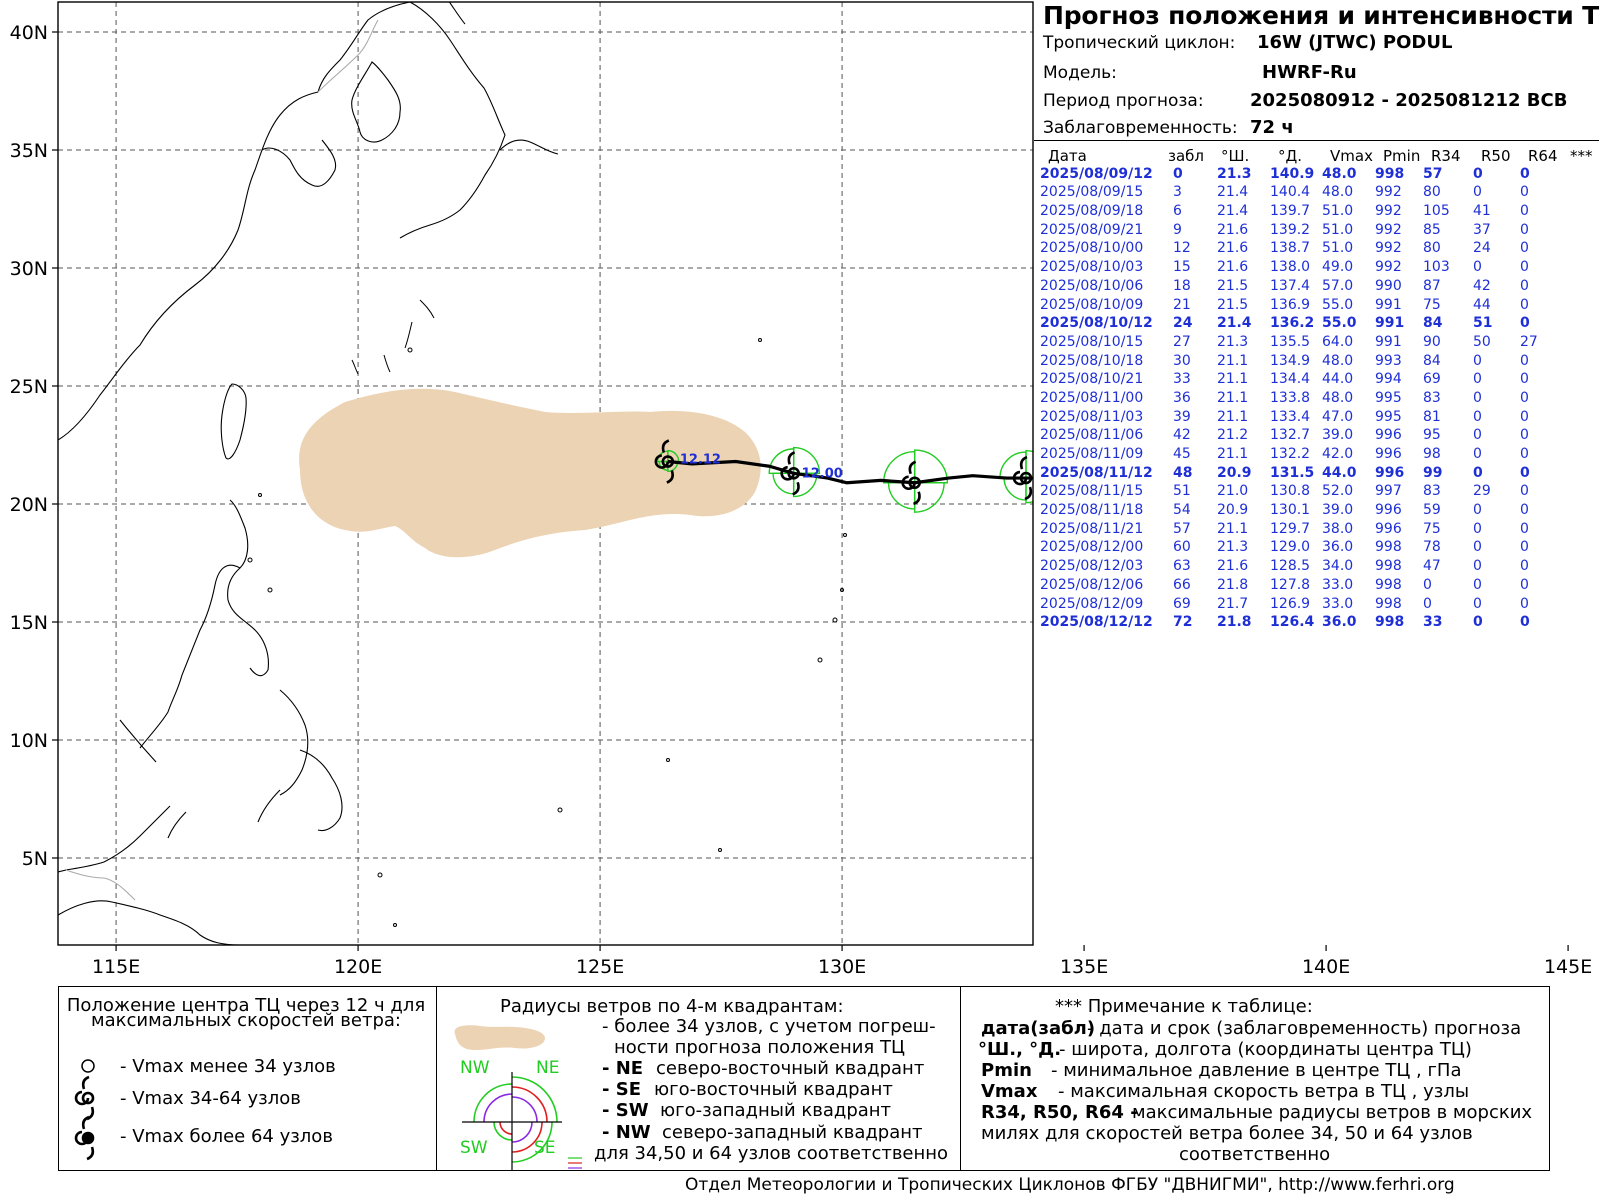 This screenshot has height=1200, width=1600. I want to click on legend-notes-box, so click(1255, 1078).